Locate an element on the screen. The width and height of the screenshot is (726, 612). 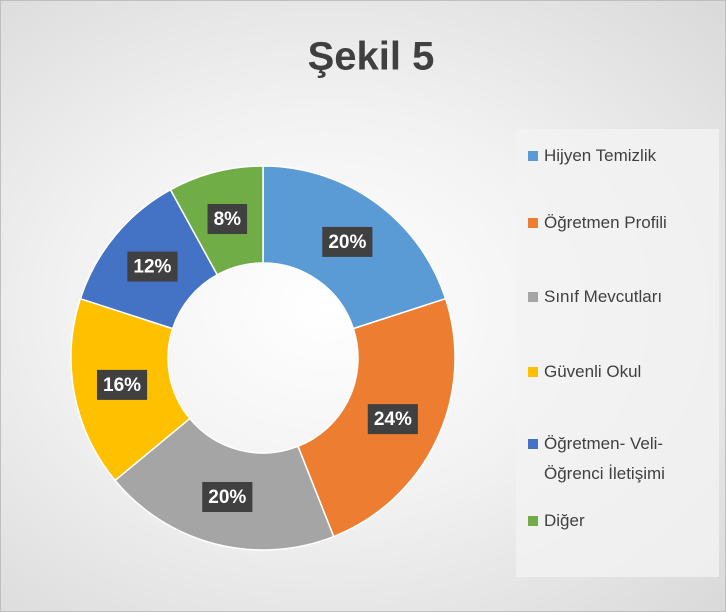
legend-item: Öğretmen Profili is located at coordinates (620, 223).